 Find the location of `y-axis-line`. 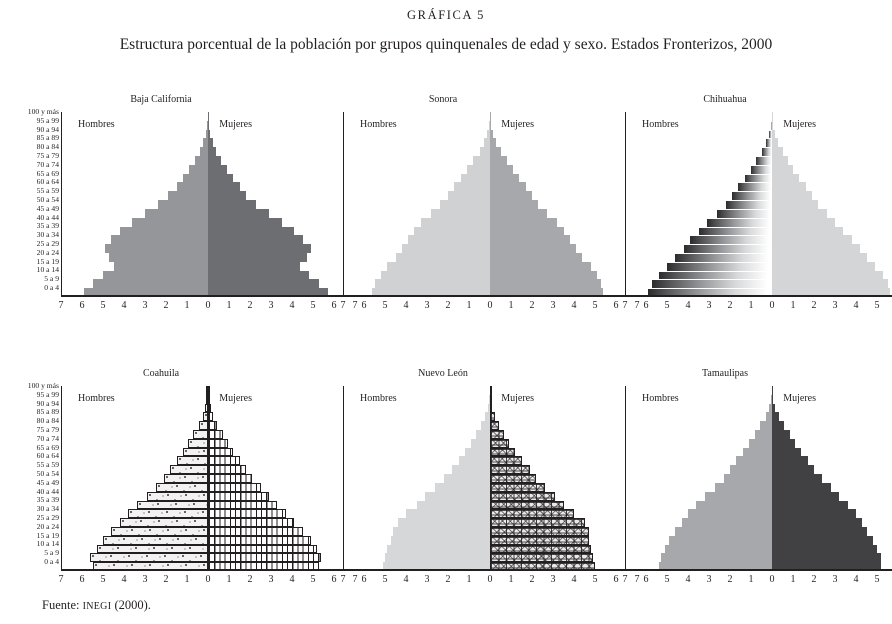

y-axis-line is located at coordinates (626, 204).